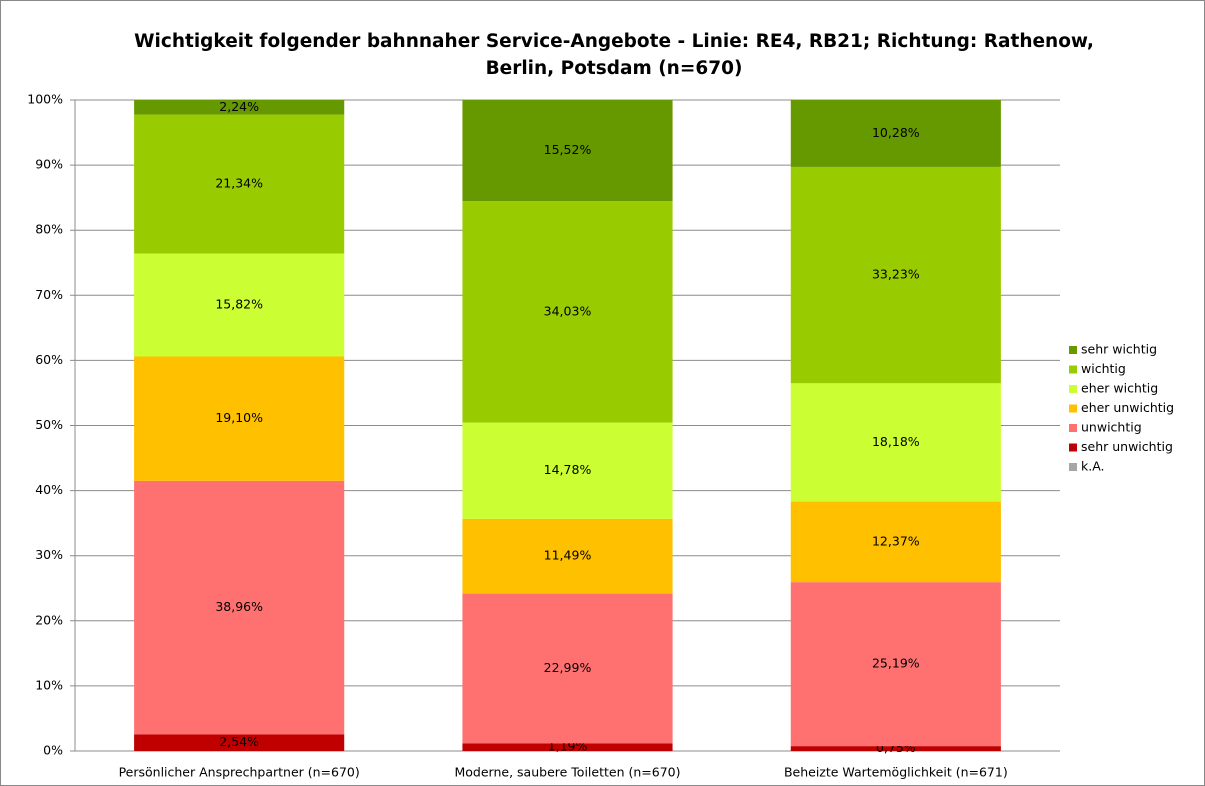 The image size is (1205, 786). I want to click on y-tick-label: 60%, so click(49, 359).